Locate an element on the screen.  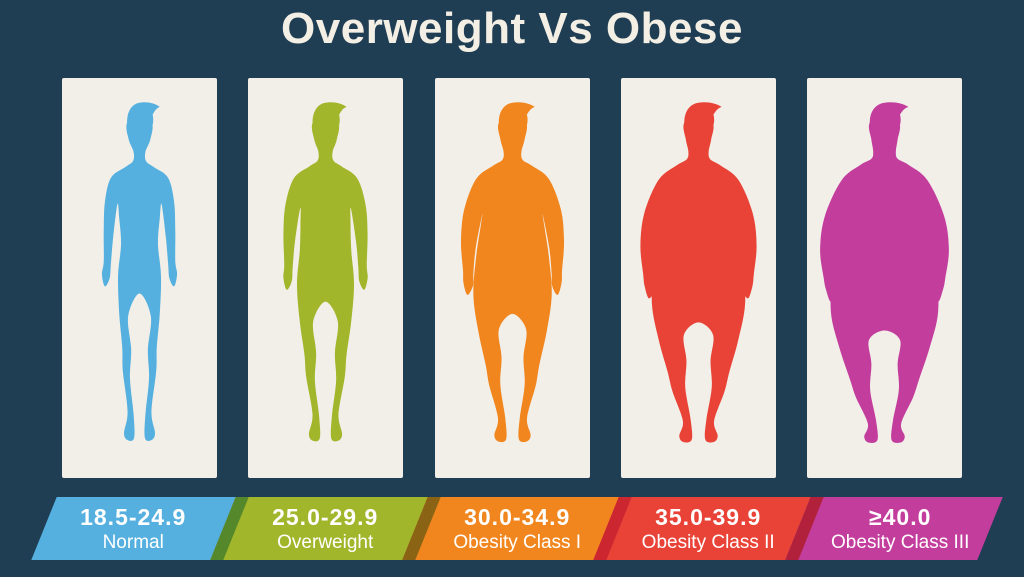
bmi-range-value: 18.5-24.9 is located at coordinates (133, 516).